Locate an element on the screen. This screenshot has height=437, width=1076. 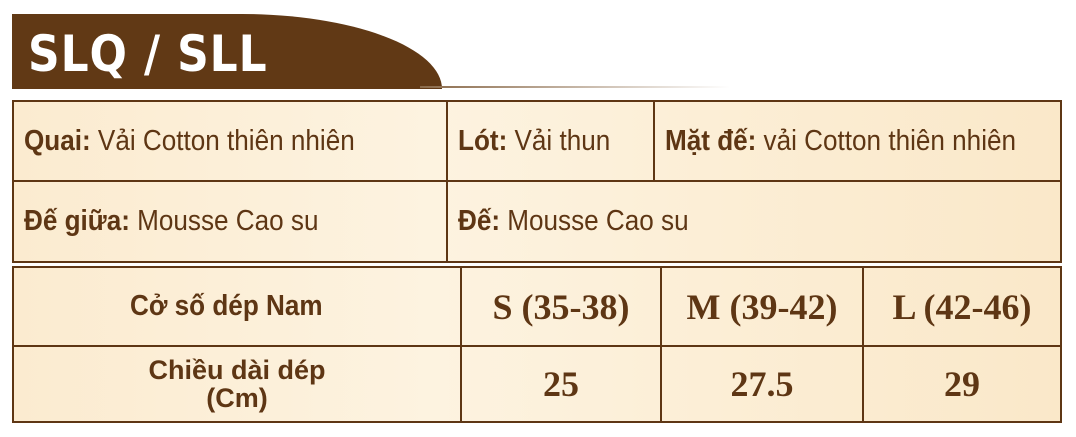
length-m: 27.5 is located at coordinates (763, 384).